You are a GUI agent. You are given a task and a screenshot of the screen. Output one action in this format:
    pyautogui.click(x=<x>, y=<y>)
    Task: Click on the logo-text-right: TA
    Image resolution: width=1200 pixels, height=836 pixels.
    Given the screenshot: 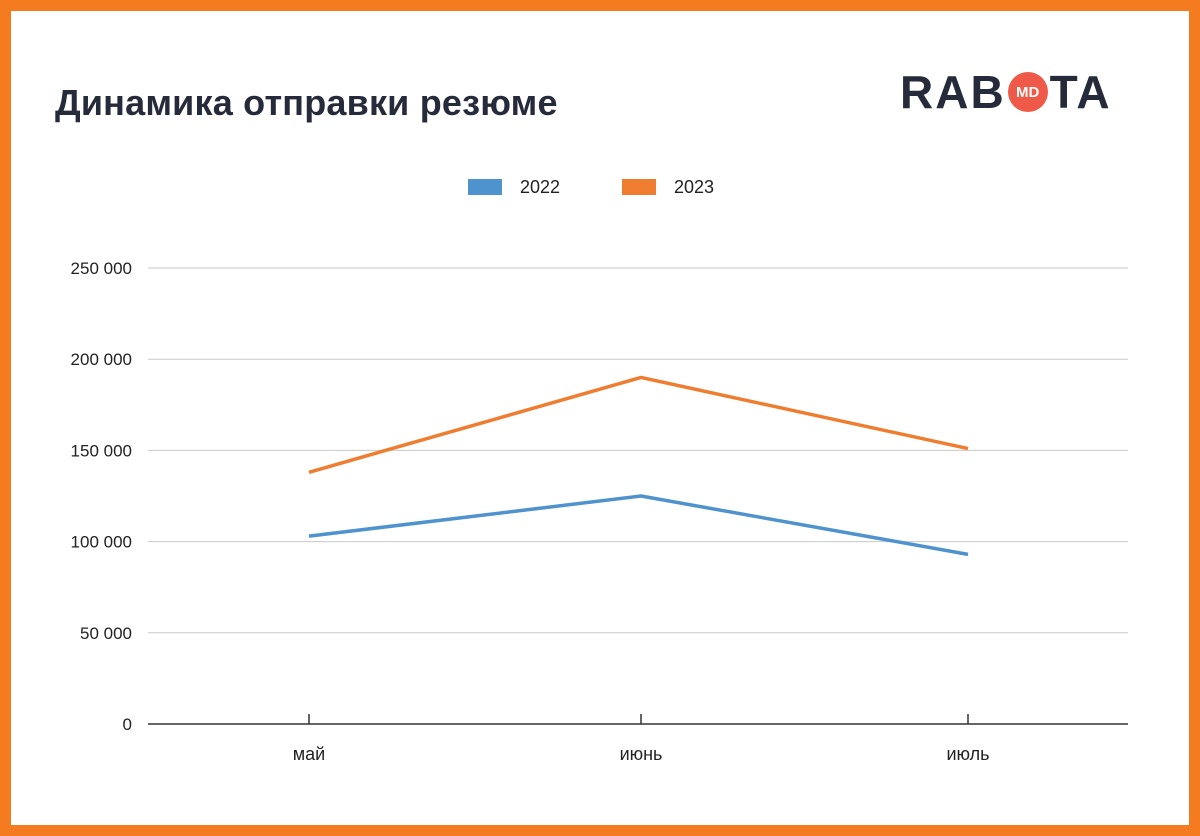 What is the action you would take?
    pyautogui.click(x=1080, y=92)
    